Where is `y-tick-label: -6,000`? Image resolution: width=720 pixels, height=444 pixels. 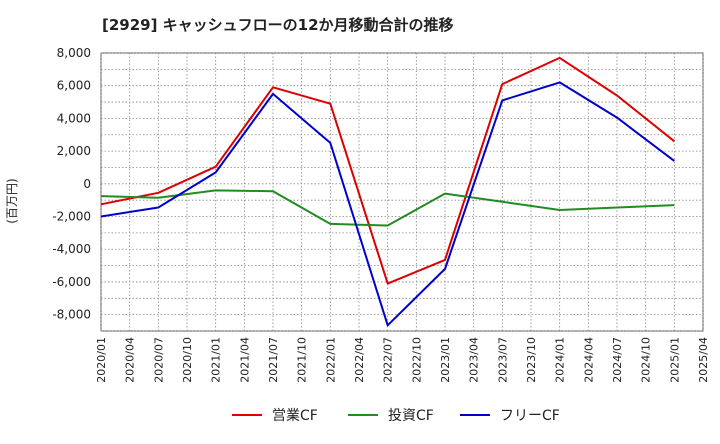
y-tick-label: -6,000 is located at coordinates (71, 282).